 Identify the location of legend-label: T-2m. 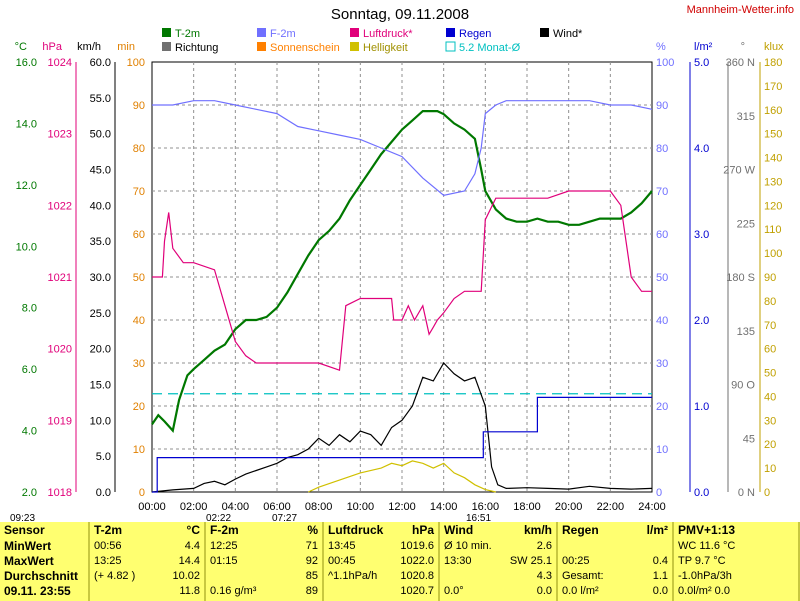
(187, 34).